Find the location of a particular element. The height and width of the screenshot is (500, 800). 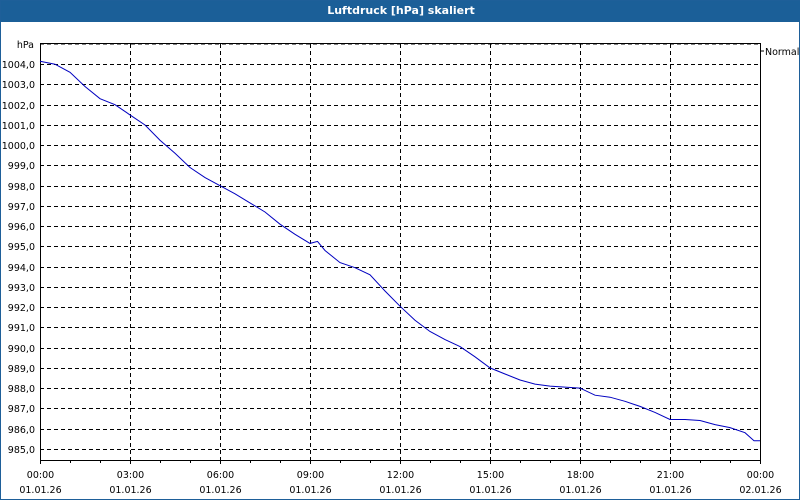

x-tick-time: 03:00 is located at coordinates (130, 475).